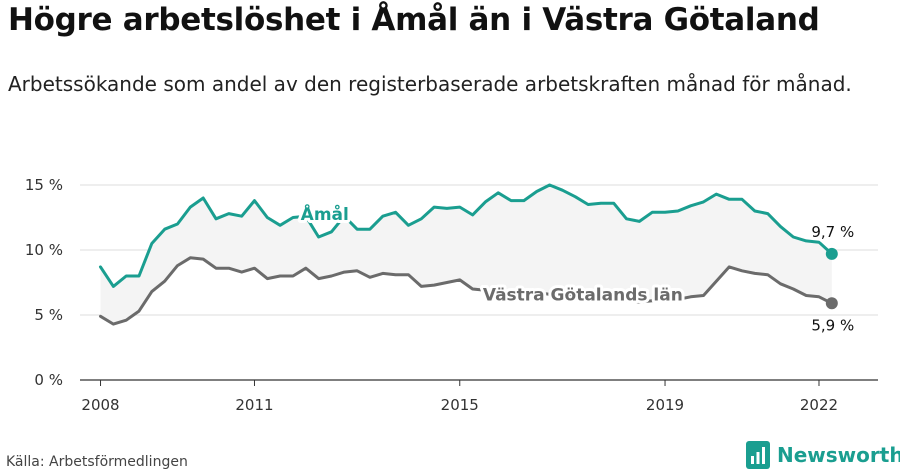 Image resolution: width=900 pixels, height=474 pixels. I want to click on data-label-amal-last-halo: 9,7 %, so click(832, 232).